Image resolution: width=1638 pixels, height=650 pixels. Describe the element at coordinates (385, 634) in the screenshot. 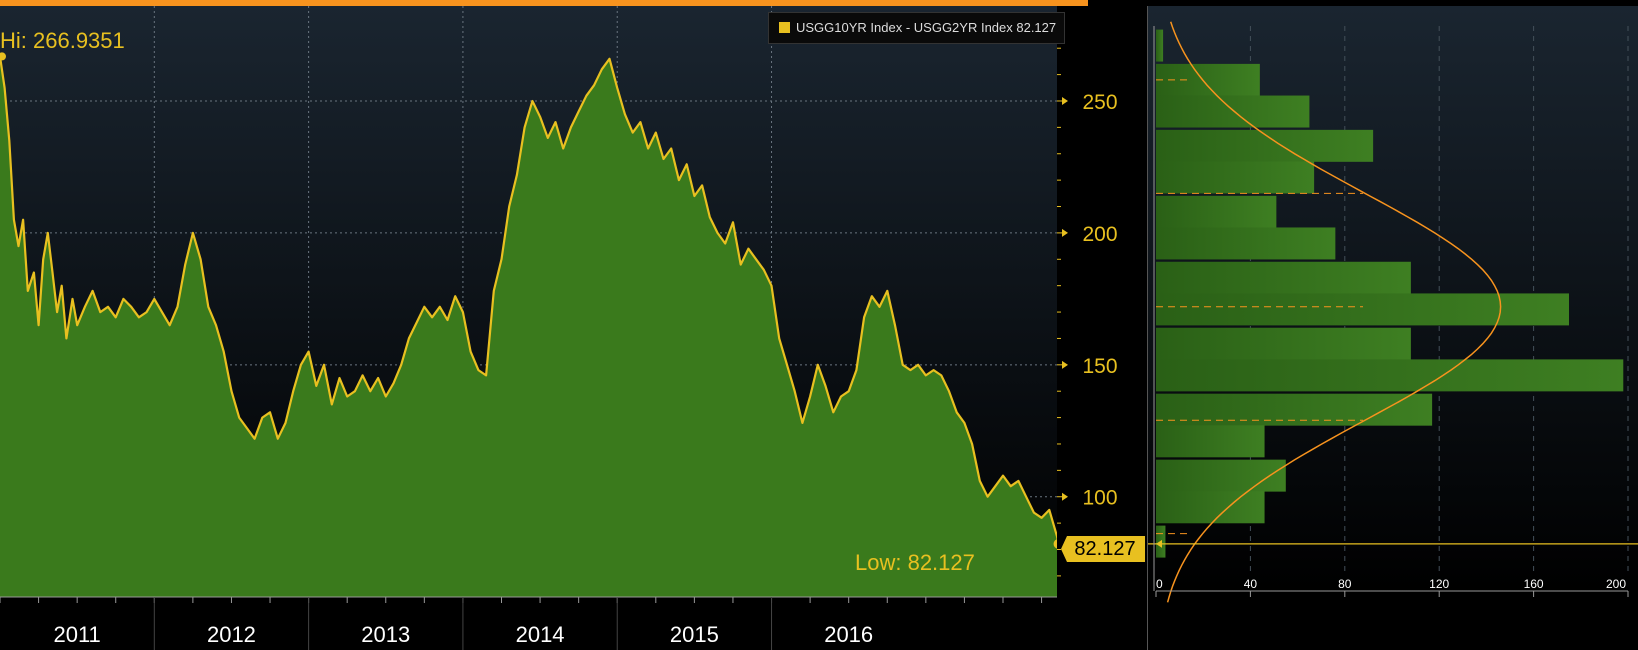

I see `x-tick-label: 2013` at that location.